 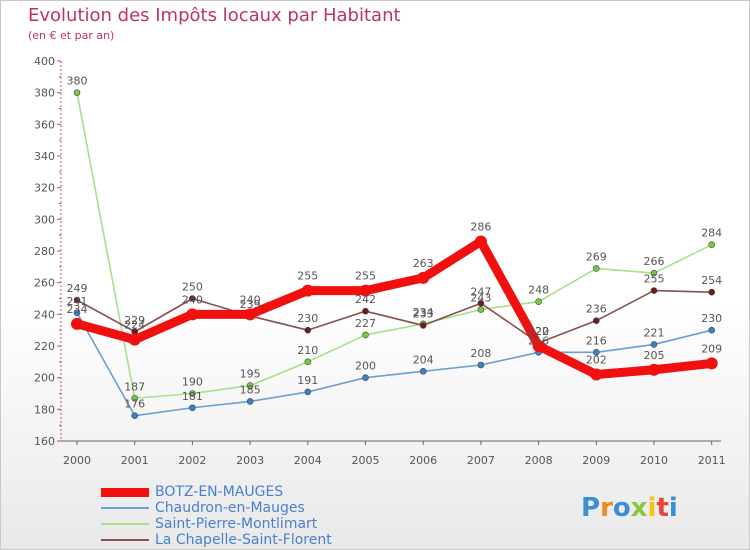 I want to click on data-label: 210, so click(x=307, y=350).